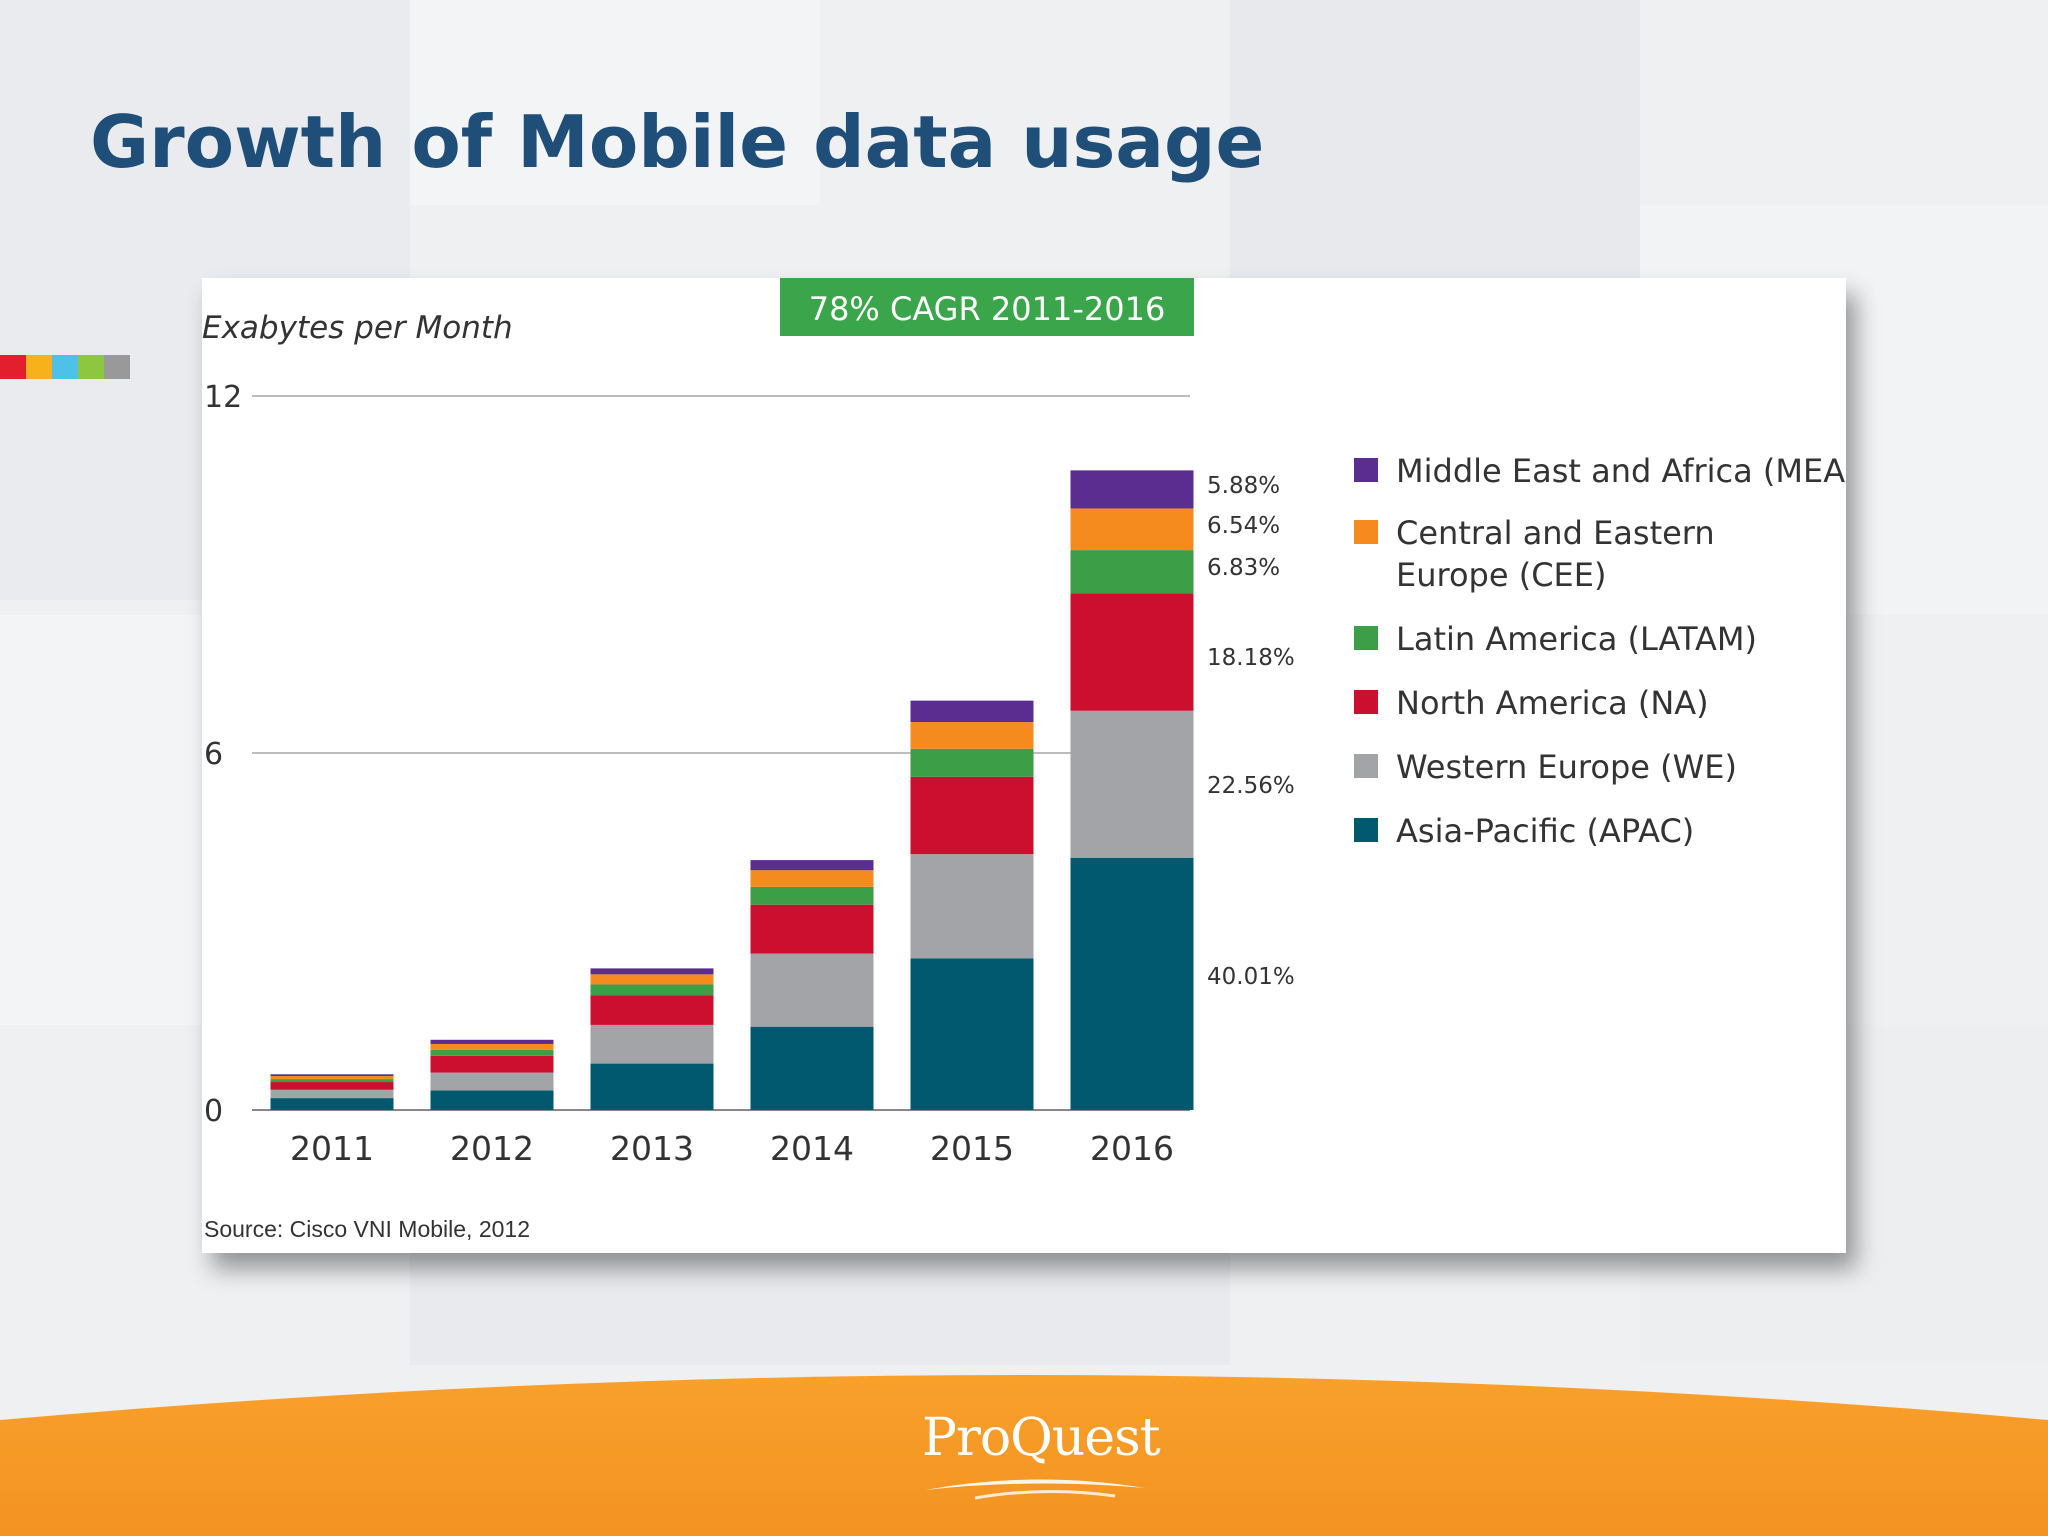  I want to click on slide-title: Growth of Mobile data usage, so click(677, 142).